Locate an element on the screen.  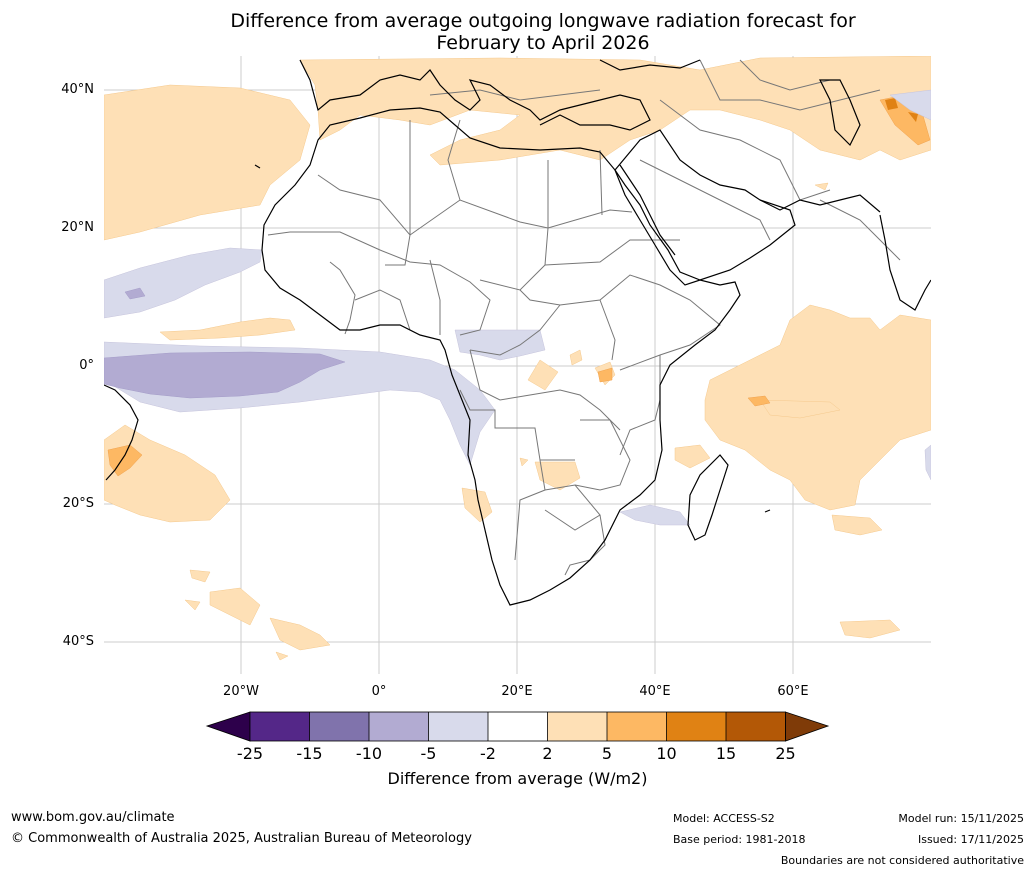
moderate-negative-anomaly-regions is located at coordinates (225, 343).